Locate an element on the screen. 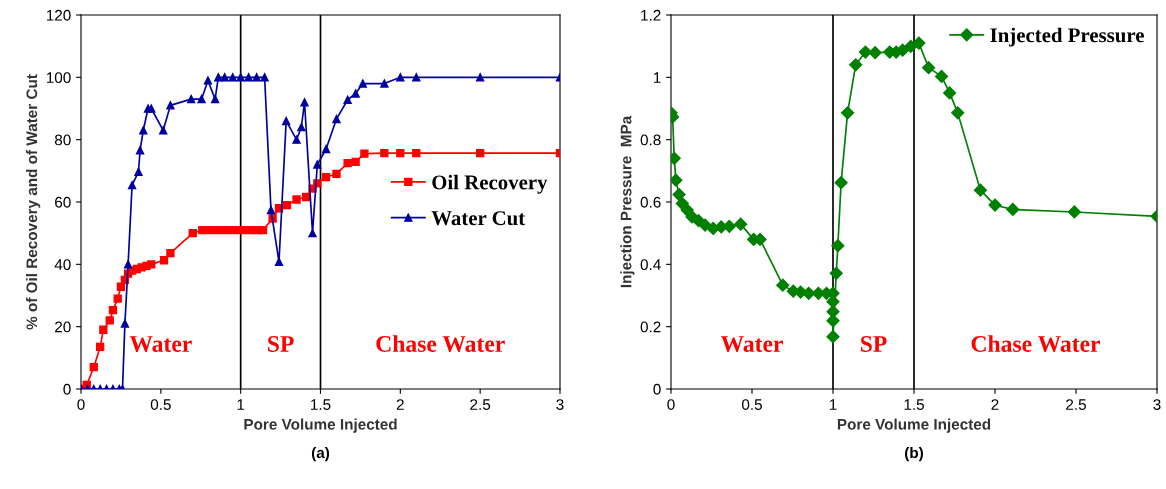  y-tick-label: 60 is located at coordinates (63, 202).